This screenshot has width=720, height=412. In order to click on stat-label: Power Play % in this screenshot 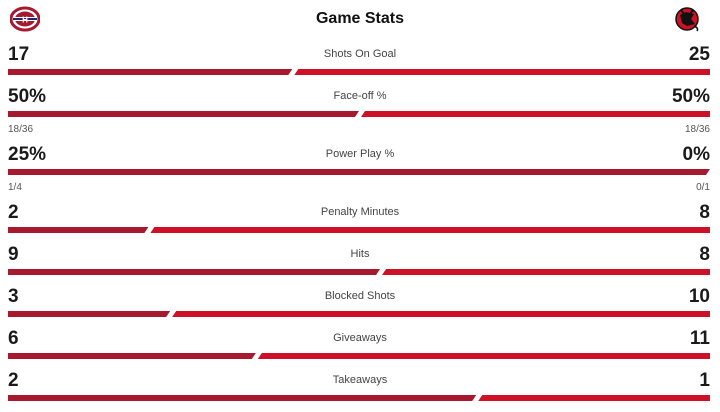, I will do `click(360, 154)`.